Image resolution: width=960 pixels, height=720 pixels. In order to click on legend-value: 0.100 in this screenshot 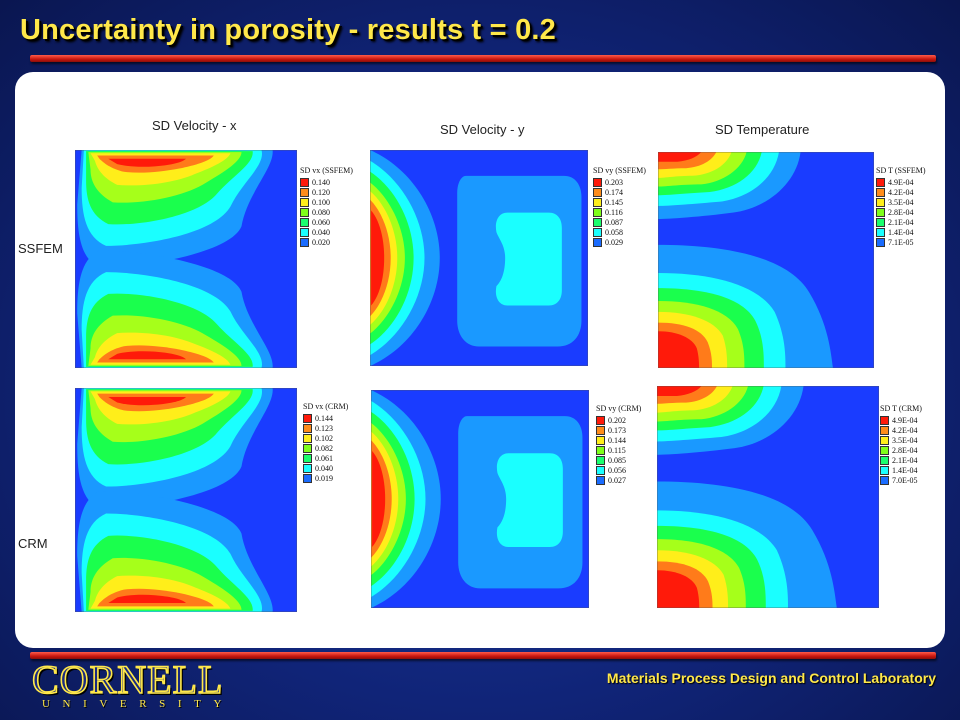, I will do `click(321, 202)`.